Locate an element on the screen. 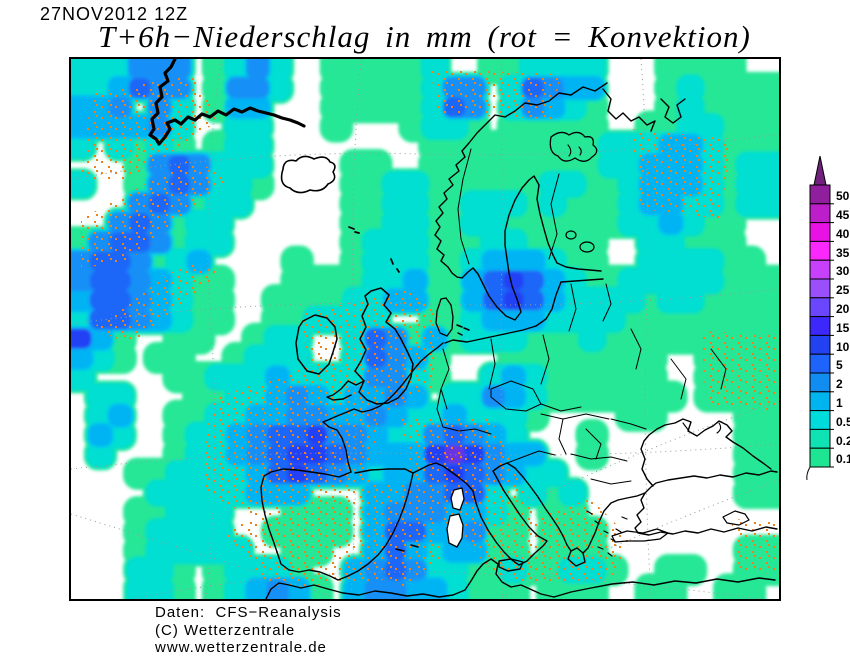 Image resolution: width=850 pixels, height=657 pixels. svg-text: 0.1 is located at coordinates (843, 459).